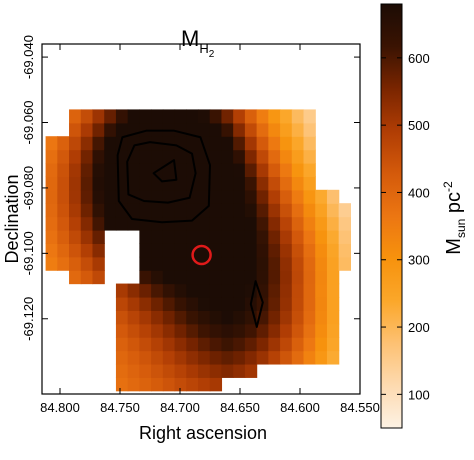 This screenshot has height=460, width=474. What do you see at coordinates (454, 246) in the screenshot?
I see `colorbar-title-base: M` at bounding box center [454, 246].